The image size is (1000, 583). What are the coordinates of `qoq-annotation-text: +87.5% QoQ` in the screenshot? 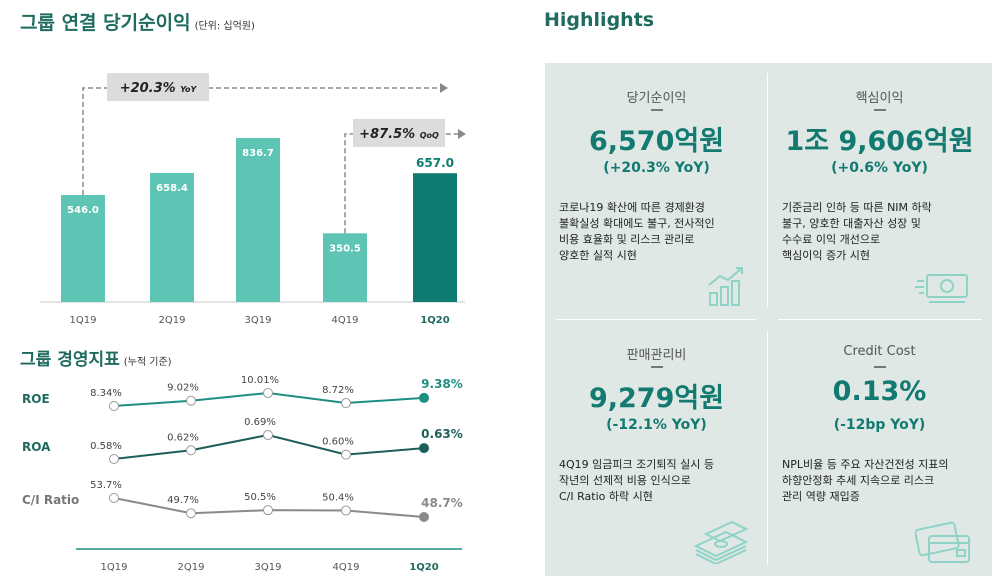 It's located at (399, 134).